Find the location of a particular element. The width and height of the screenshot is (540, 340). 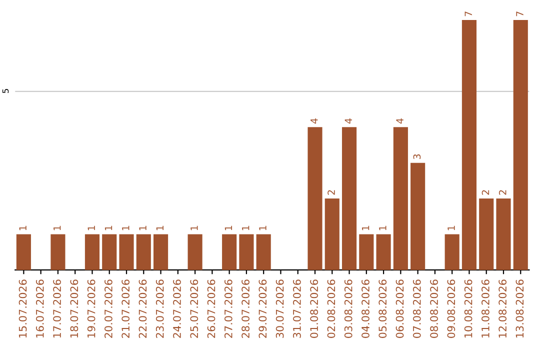

x-tick-label: 28.07.2026 is located at coordinates (246, 309).